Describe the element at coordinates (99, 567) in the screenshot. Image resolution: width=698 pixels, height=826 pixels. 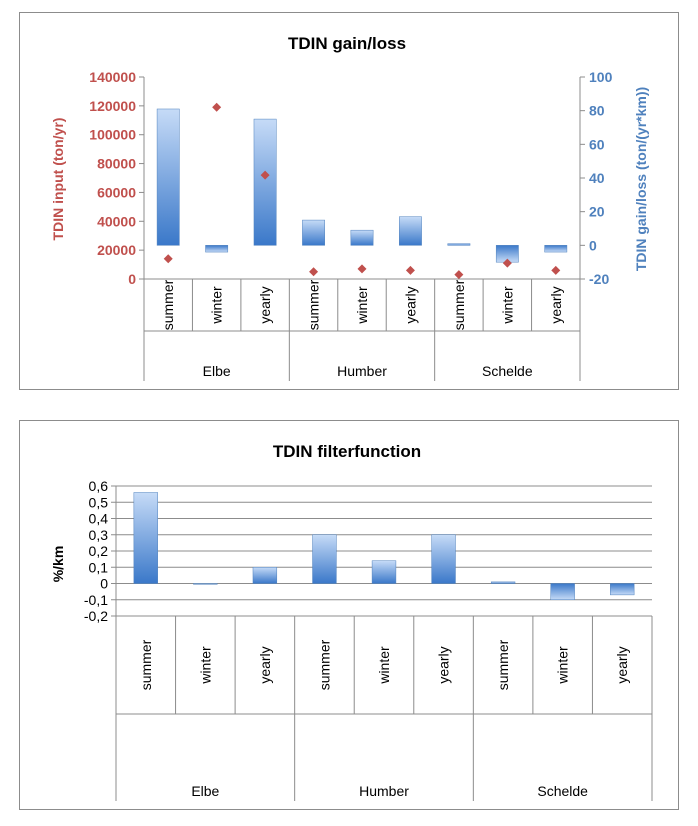
I see `y-tick-label: 0,1` at that location.